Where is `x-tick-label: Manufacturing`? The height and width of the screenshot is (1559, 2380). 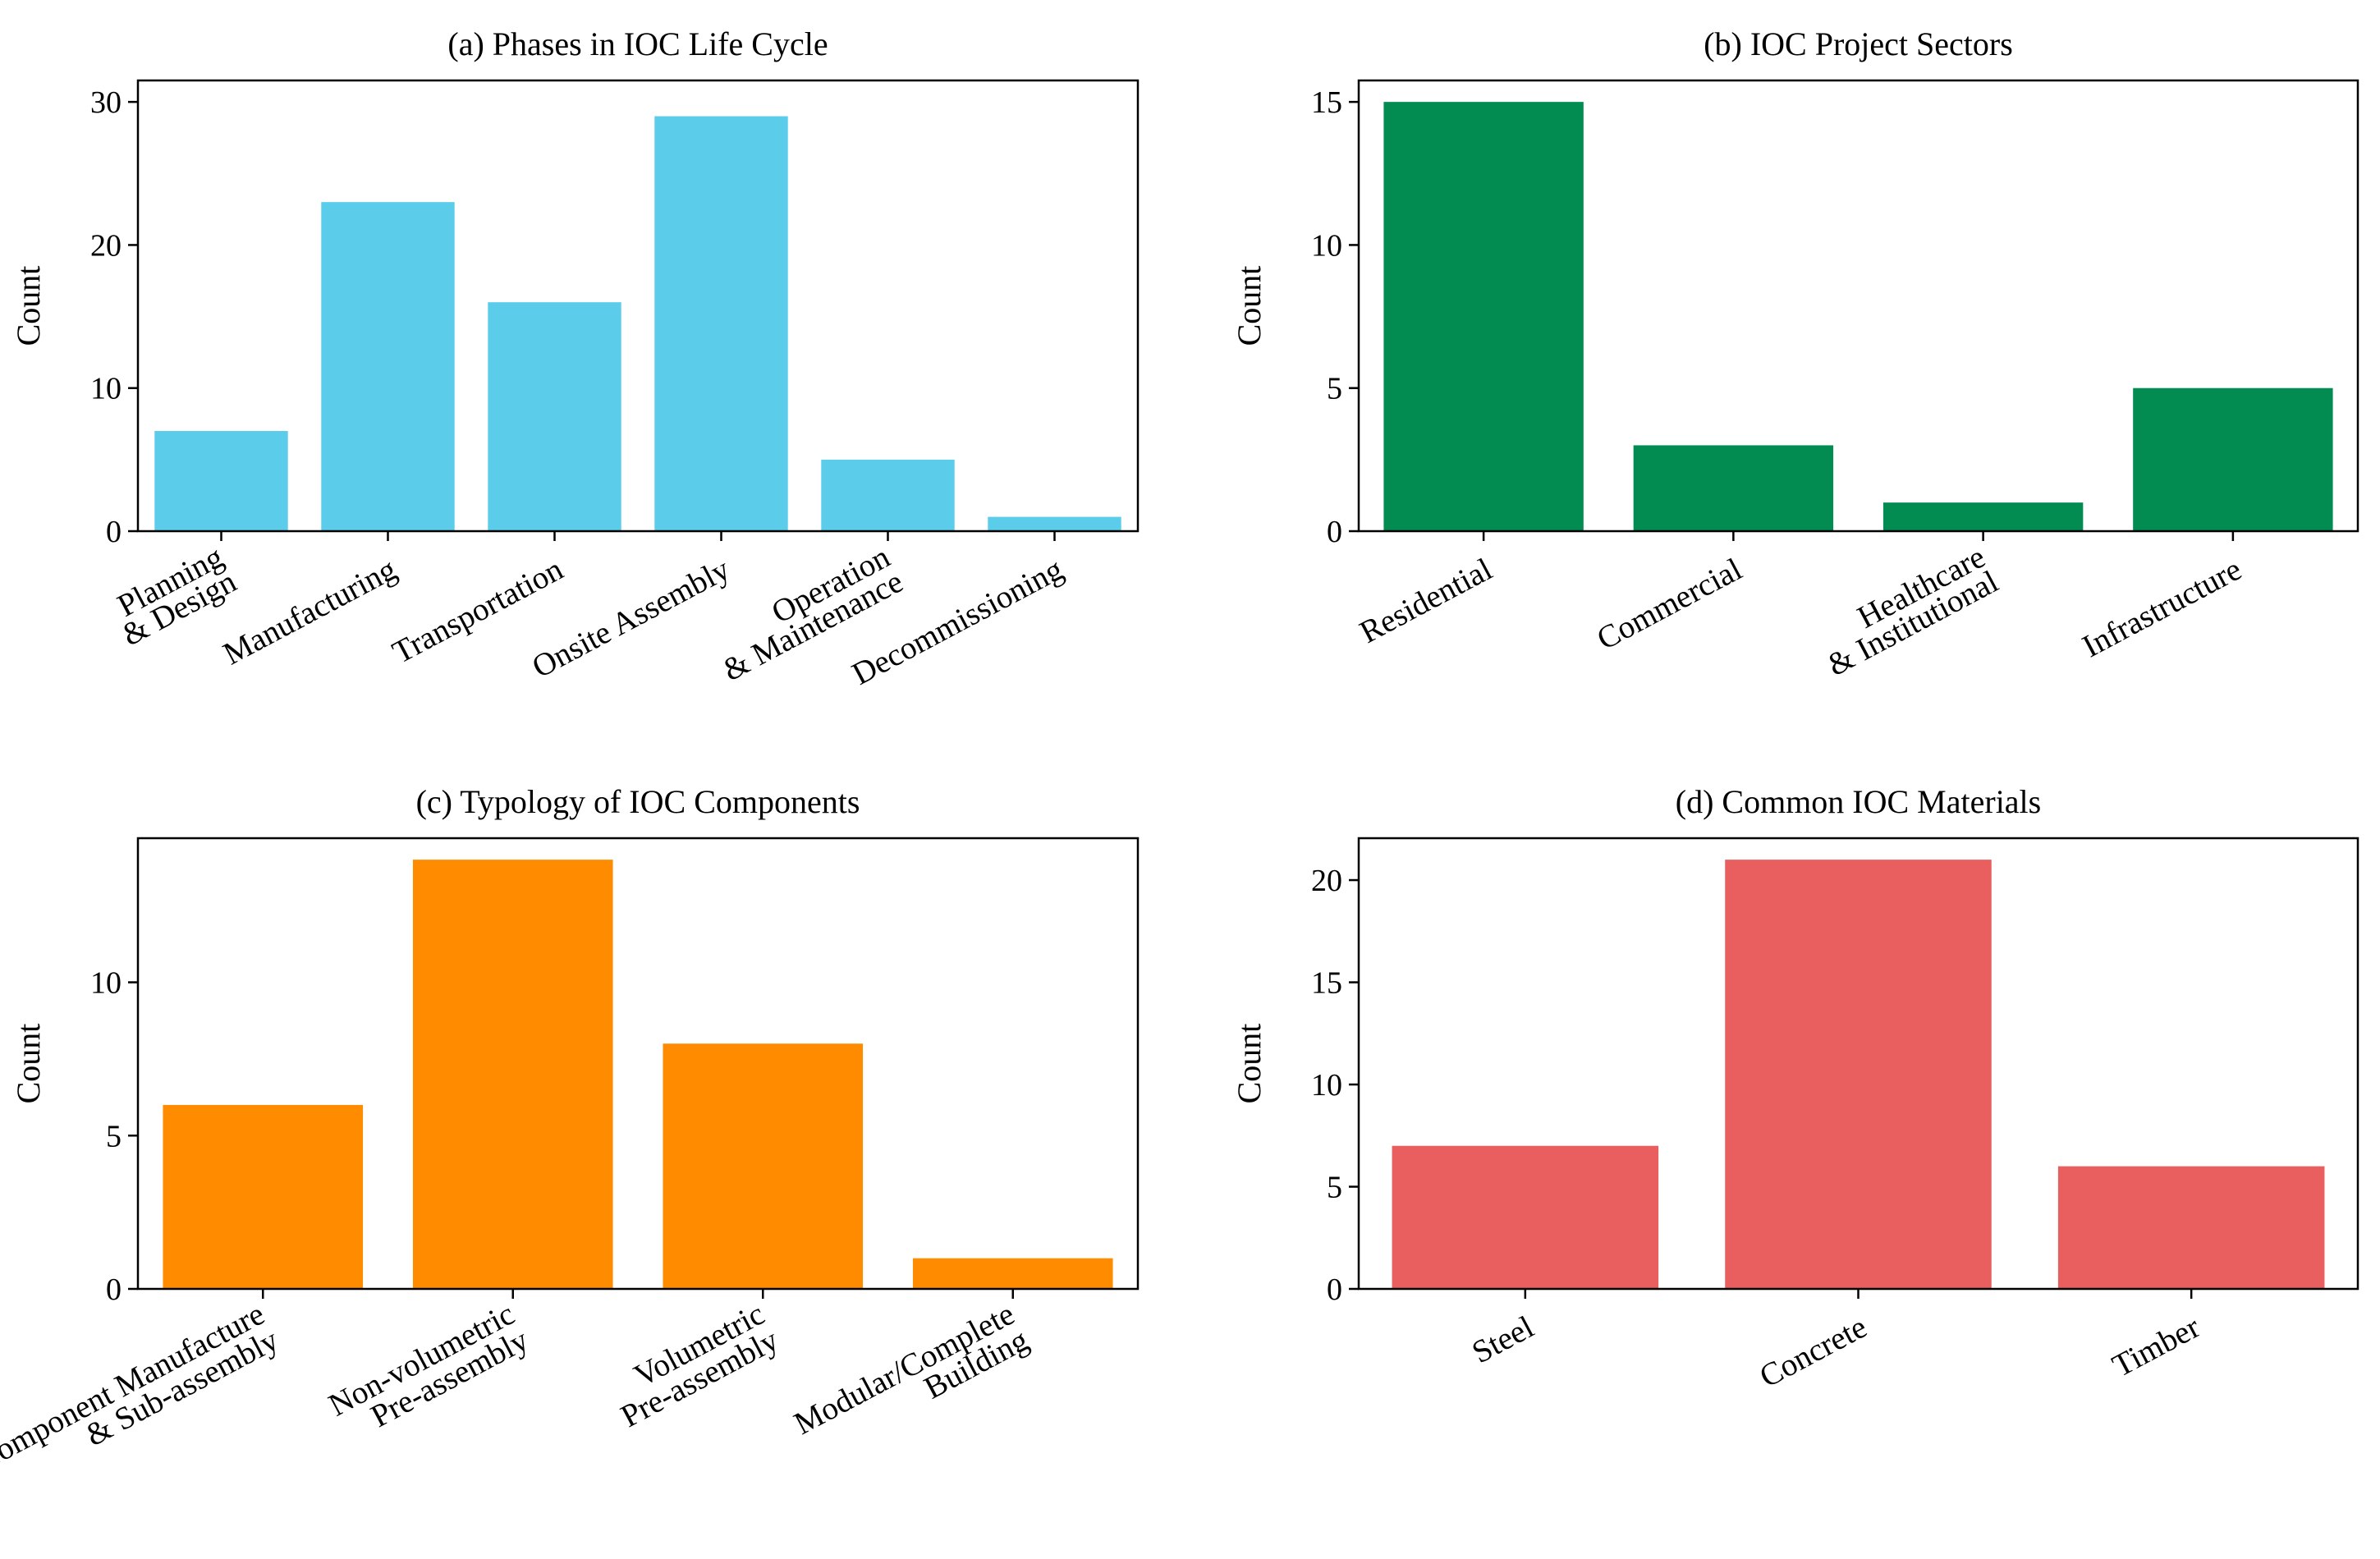
x-tick-label: Manufacturing is located at coordinates (310, 612).